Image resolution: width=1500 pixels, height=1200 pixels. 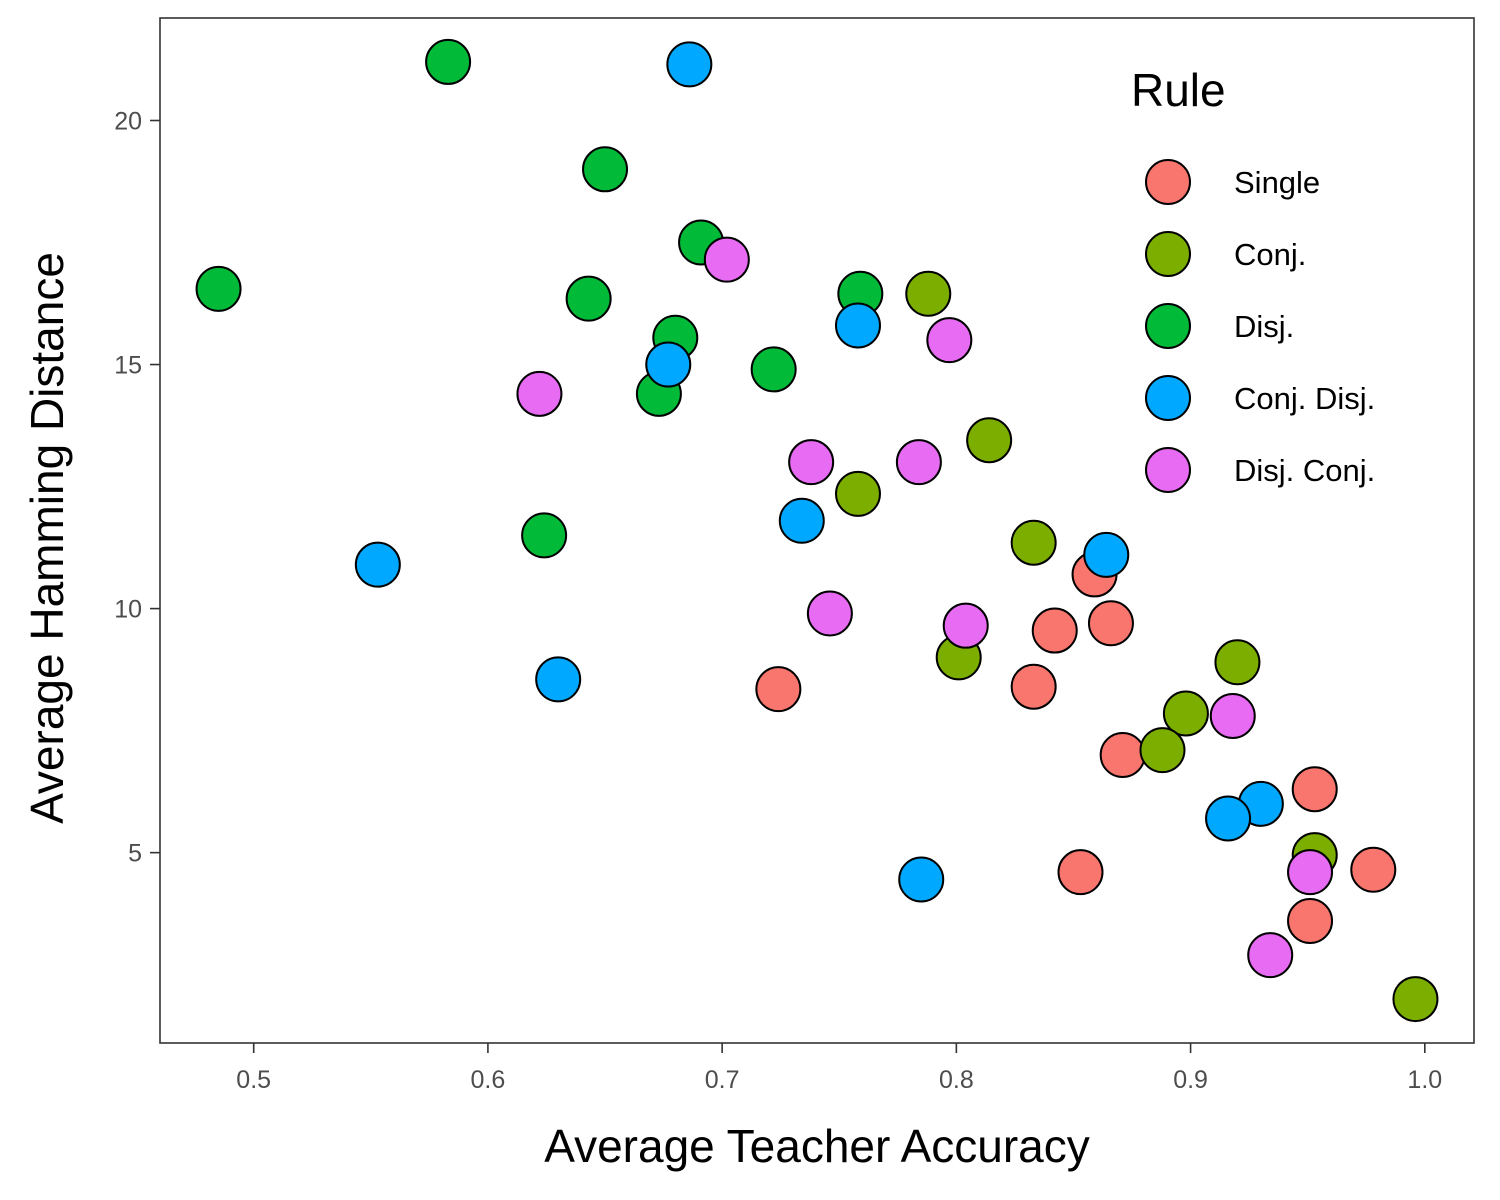 What do you see at coordinates (253, 1080) in the screenshot?
I see `x-tick-label: 0.5` at bounding box center [253, 1080].